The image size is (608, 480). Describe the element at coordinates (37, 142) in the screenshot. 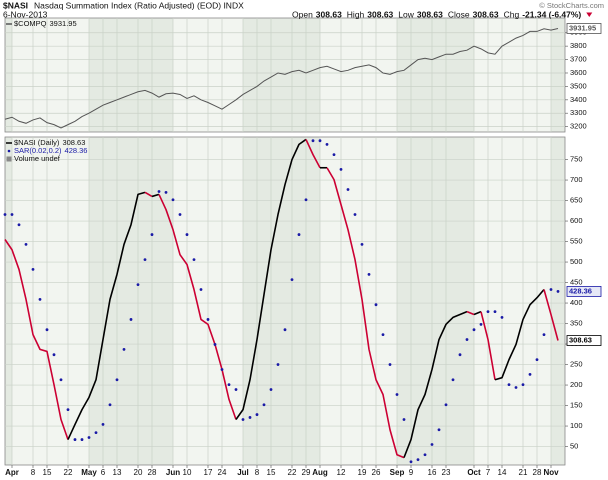

I see `legend-label: $NASI (Daily)` at that location.